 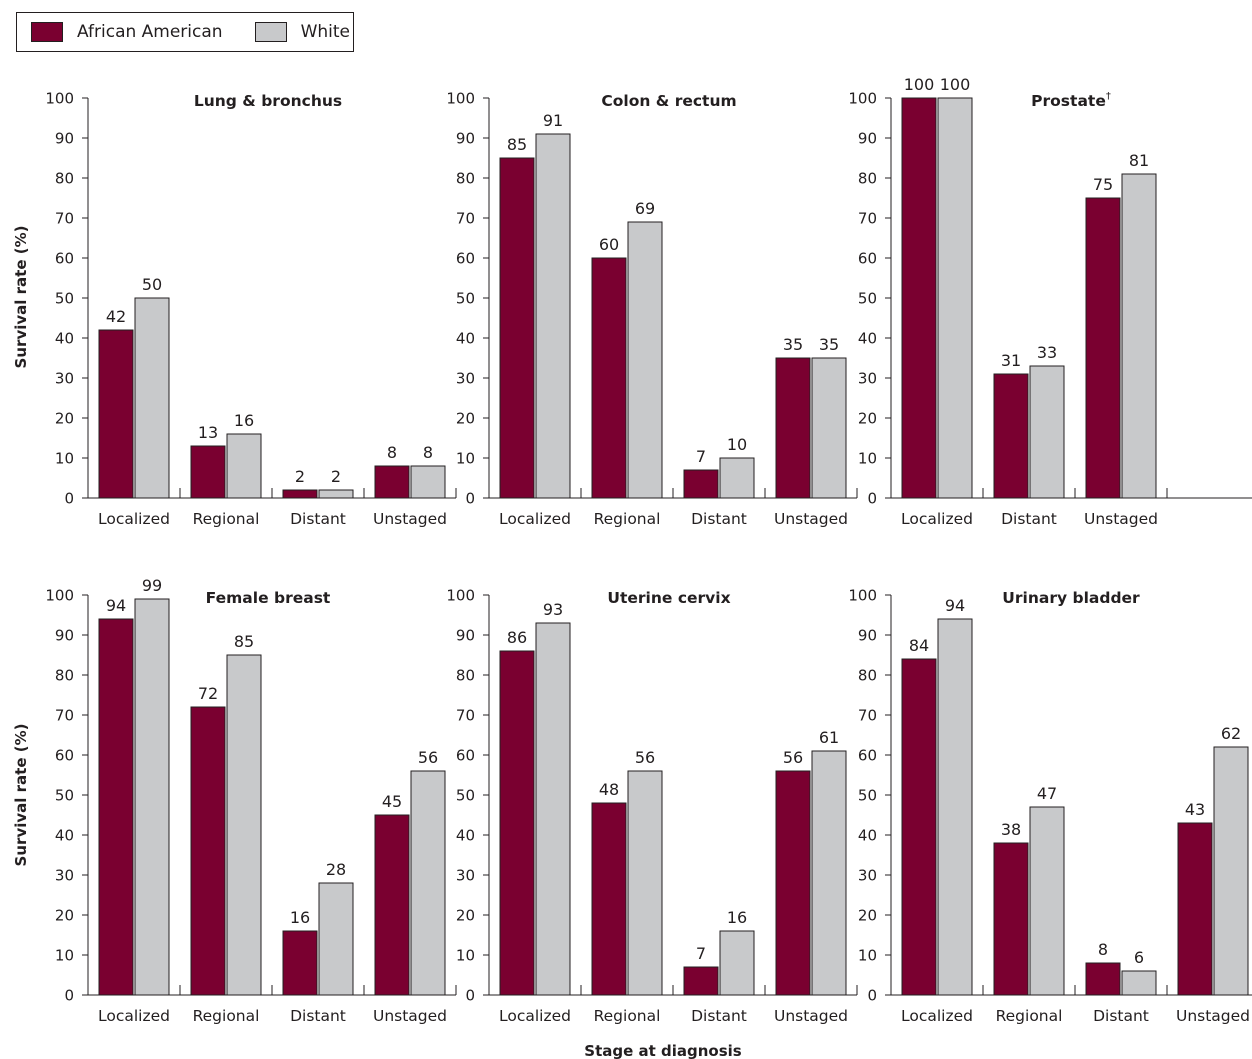 I want to click on legend-label: White, so click(x=325, y=32).